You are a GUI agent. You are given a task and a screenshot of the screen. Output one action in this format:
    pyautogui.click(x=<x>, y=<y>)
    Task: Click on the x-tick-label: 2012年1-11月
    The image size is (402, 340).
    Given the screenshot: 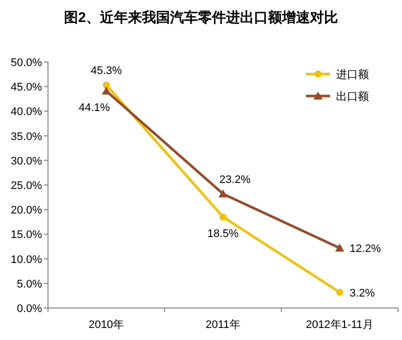 What is the action you would take?
    pyautogui.click(x=340, y=325)
    